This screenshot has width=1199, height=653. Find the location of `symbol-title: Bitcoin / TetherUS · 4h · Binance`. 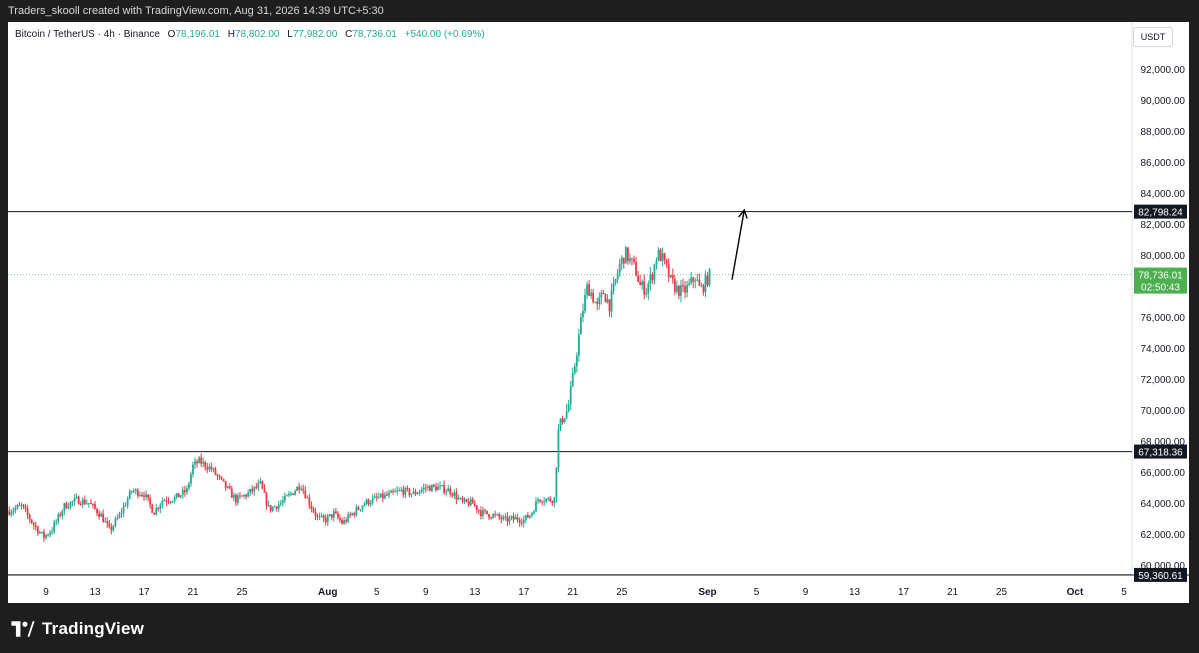

symbol-title: Bitcoin / TetherUS · 4h · Binance is located at coordinates (87, 34).